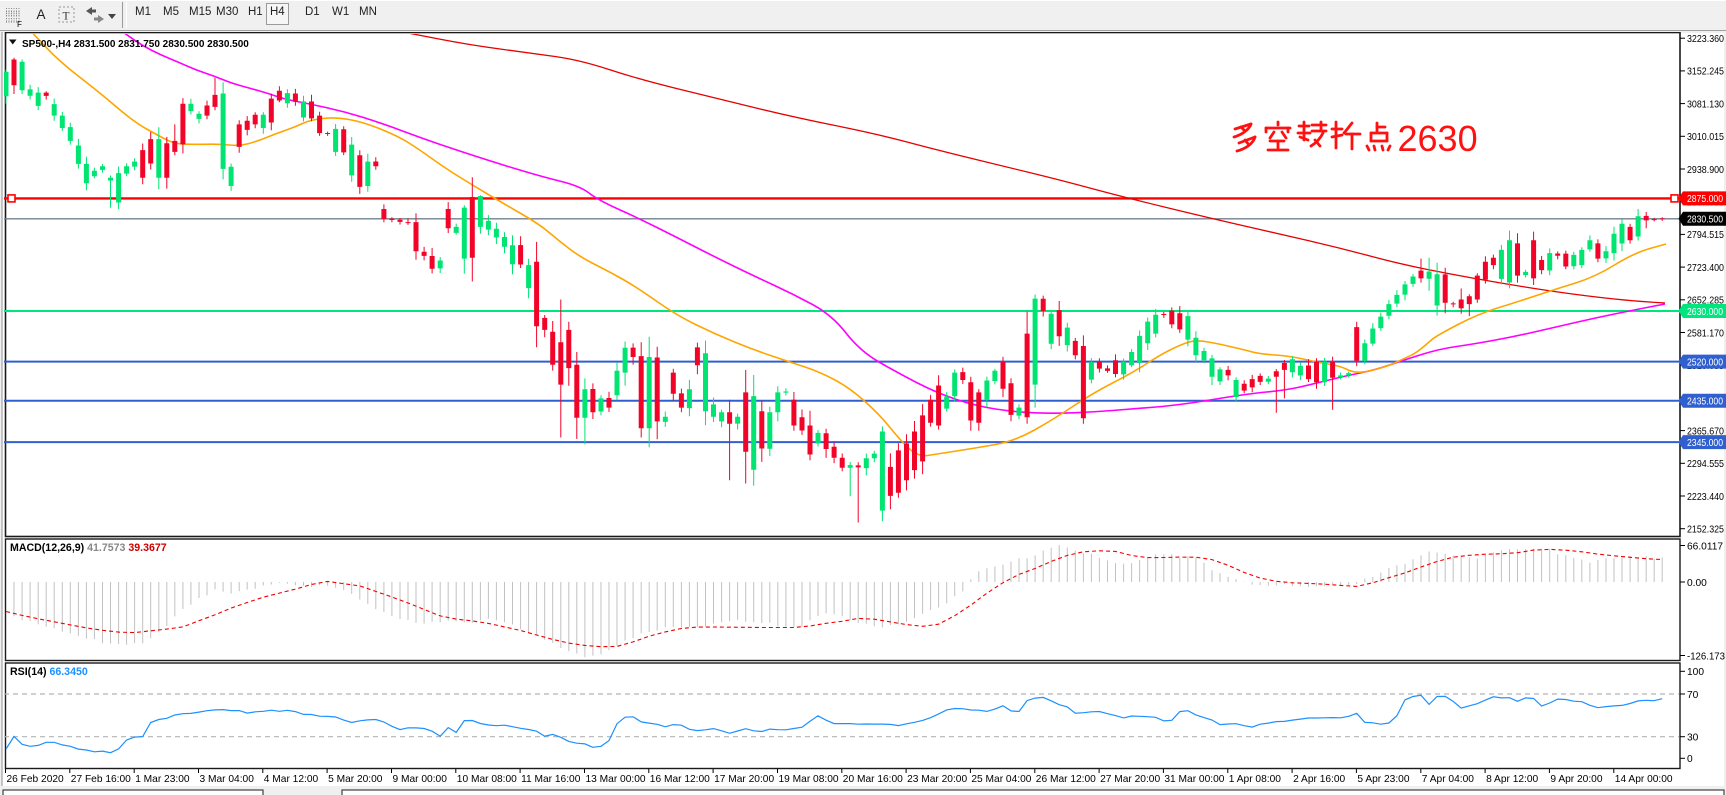  What do you see at coordinates (1690, 759) in the screenshot?
I see `svg-text: 0` at bounding box center [1690, 759].